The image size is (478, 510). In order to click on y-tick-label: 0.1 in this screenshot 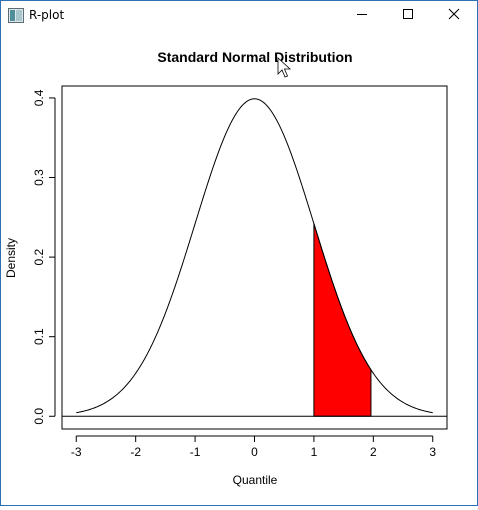, I will do `click(39, 336)`.